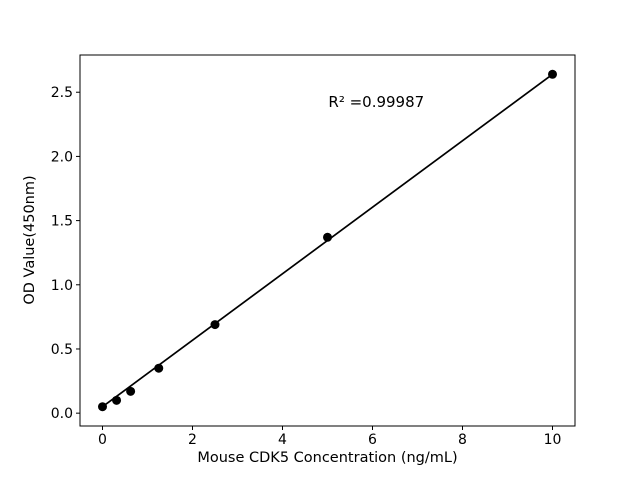 The height and width of the screenshot is (480, 640). I want to click on x-tick-label: 0, so click(102, 440).